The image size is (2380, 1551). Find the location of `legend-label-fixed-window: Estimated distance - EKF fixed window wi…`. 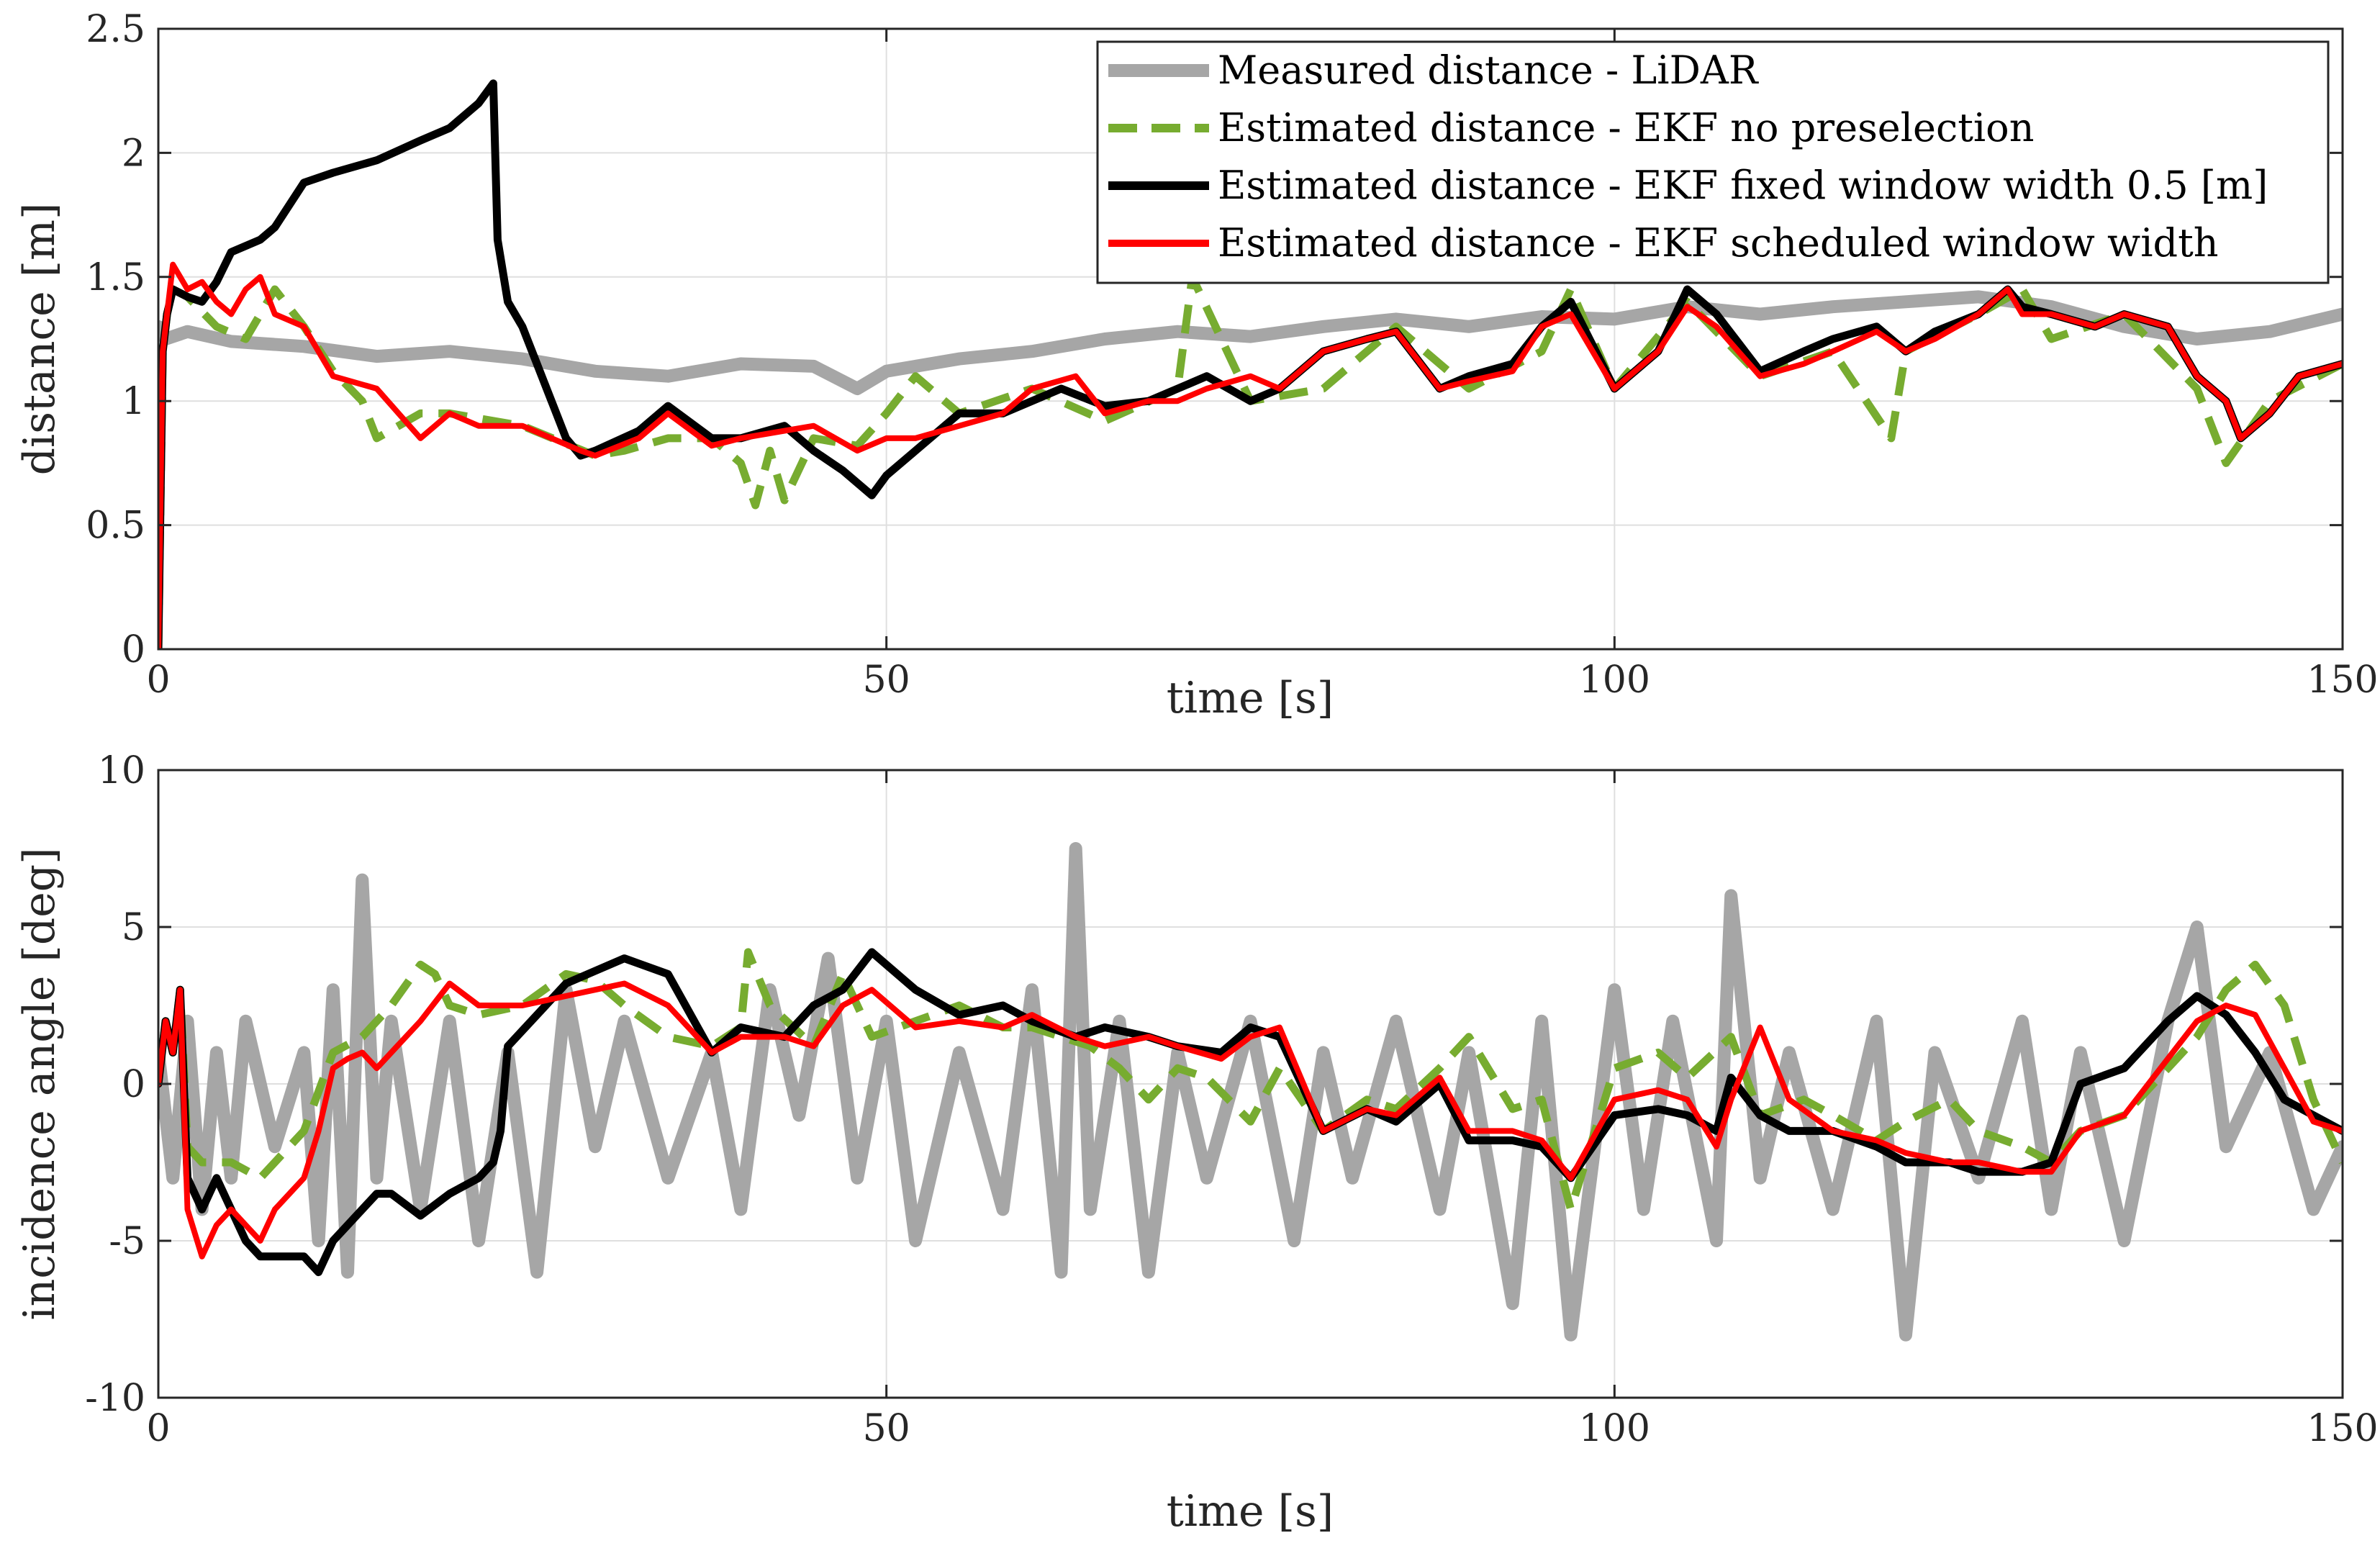

legend-label-fixed-window: Estimated distance - EKF fixed window wi… is located at coordinates (1743, 186).